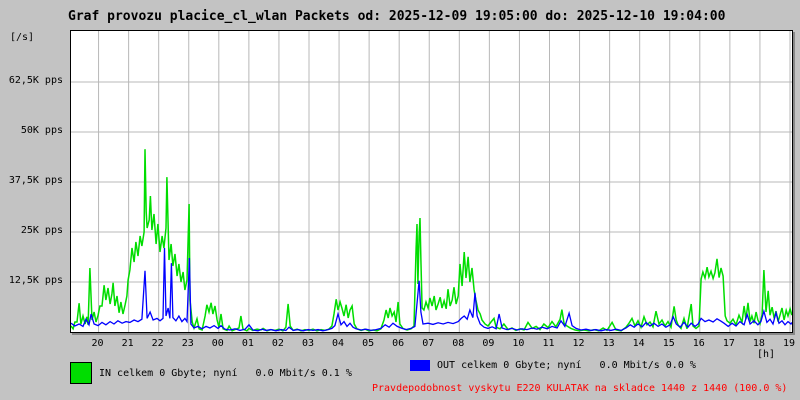 The width and height of the screenshot is (800, 400). I want to click on y-tick-label: 37,5K pps, so click(35, 180).